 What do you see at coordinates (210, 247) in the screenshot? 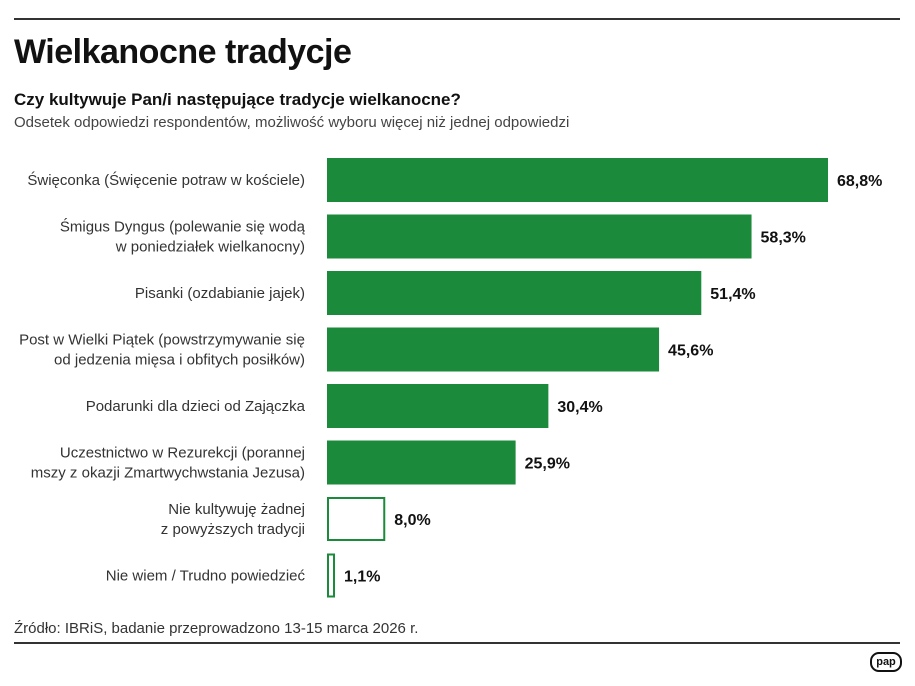
I see `category-label: w poniedziałek wielkanocny)` at bounding box center [210, 247].